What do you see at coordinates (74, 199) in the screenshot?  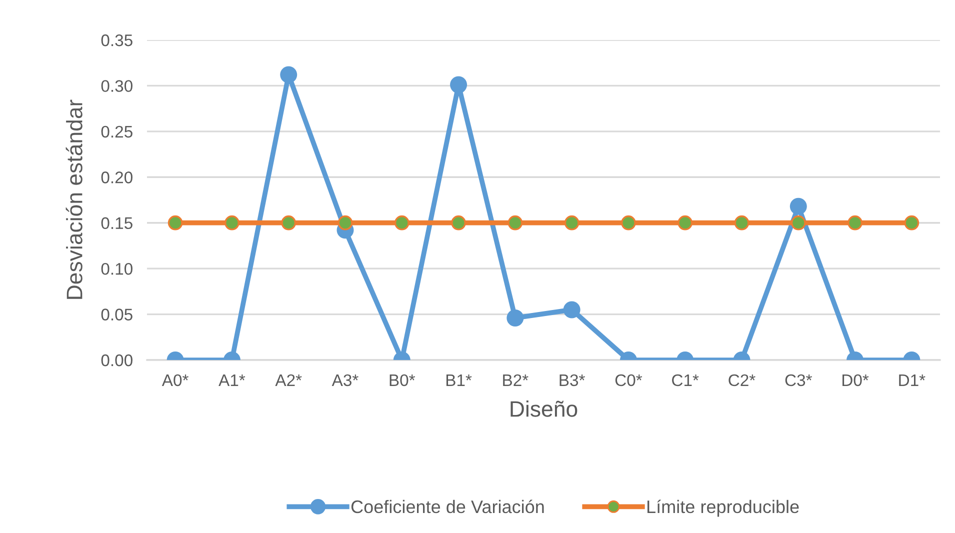 I see `y-axis-title: Desviación estándar` at bounding box center [74, 199].